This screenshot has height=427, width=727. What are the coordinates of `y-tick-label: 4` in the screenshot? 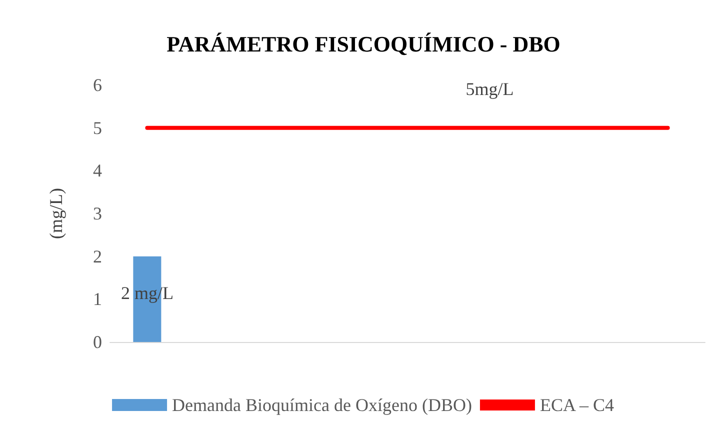 It's located at (97, 170).